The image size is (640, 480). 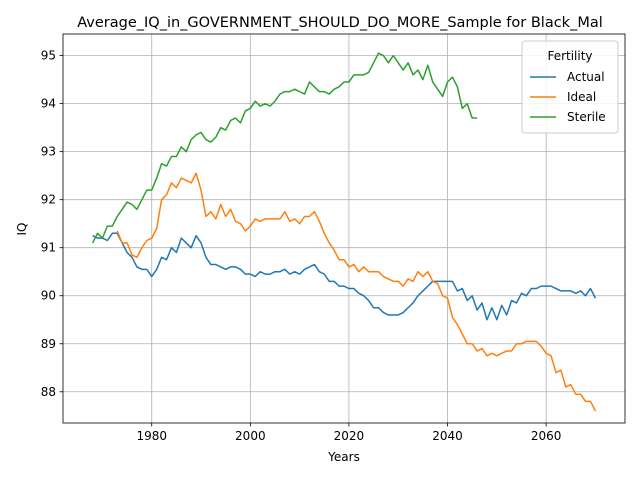 What do you see at coordinates (48, 152) in the screenshot?
I see `y-tick-label: 93` at bounding box center [48, 152].